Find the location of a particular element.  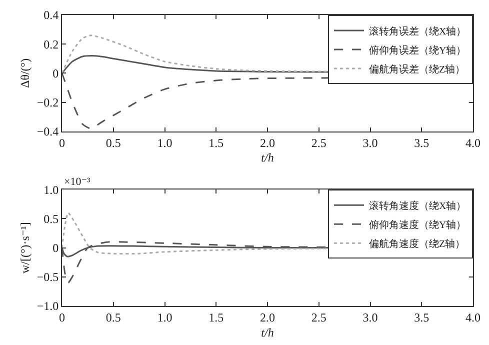

legend-label: 滚转角速度（绕X轴） is located at coordinates (417, 206).